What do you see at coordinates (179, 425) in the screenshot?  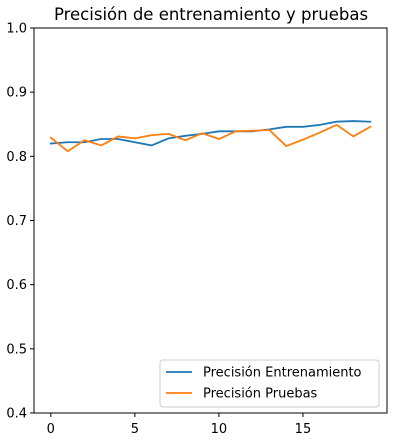 I see `x-axis: 0 5 10 15` at bounding box center [179, 425].